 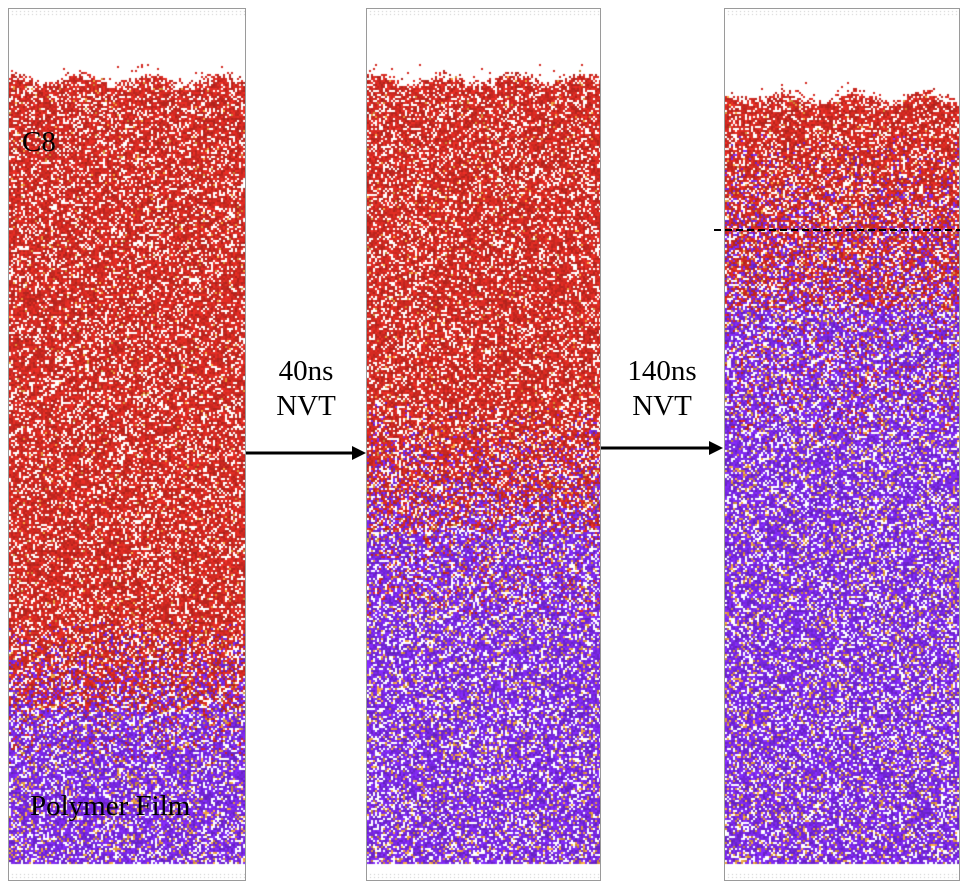 I want to click on step-1-duration: 40ns, so click(x=306, y=371).